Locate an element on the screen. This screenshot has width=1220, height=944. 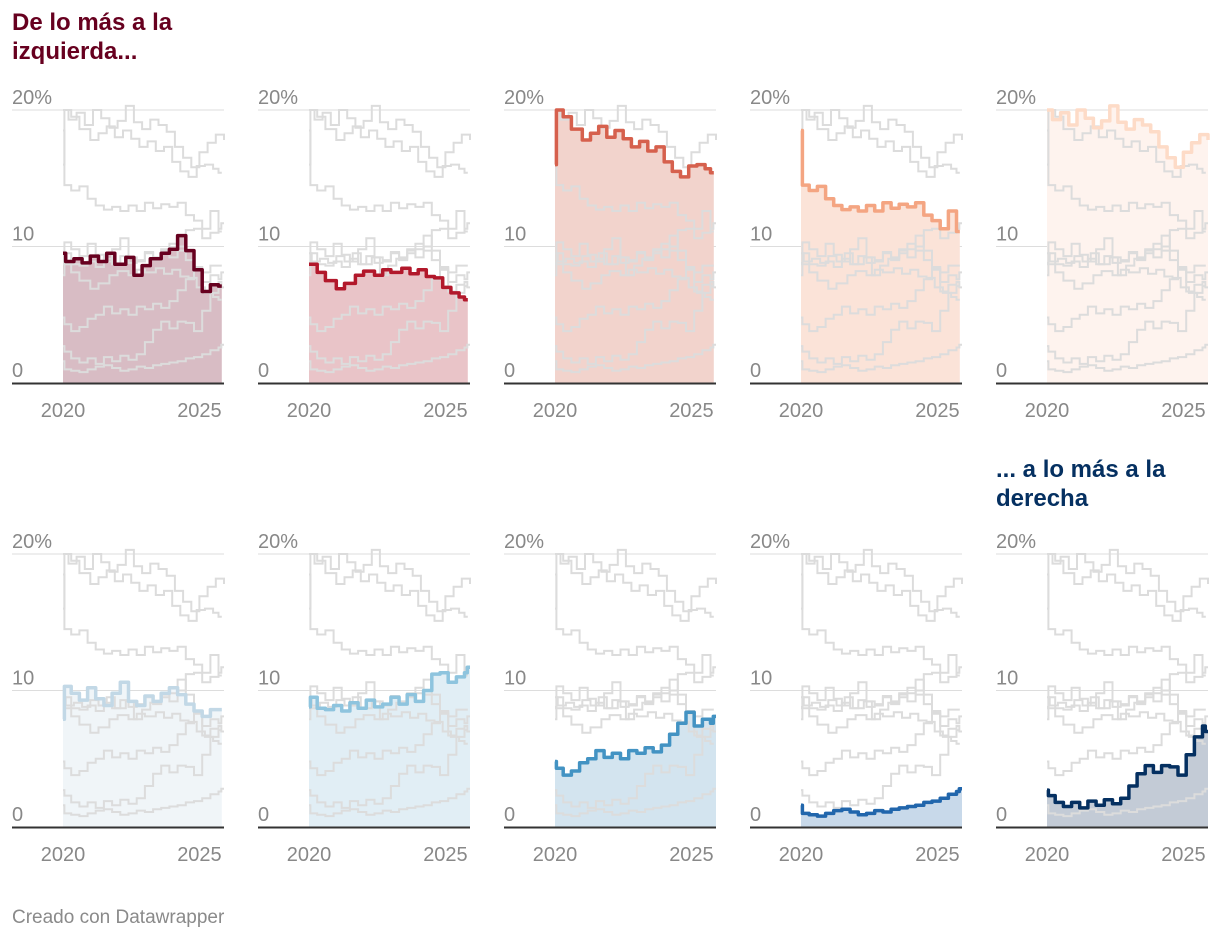
panel-3: 20% 10 0 2020 2025 is located at coordinates (610, 254).